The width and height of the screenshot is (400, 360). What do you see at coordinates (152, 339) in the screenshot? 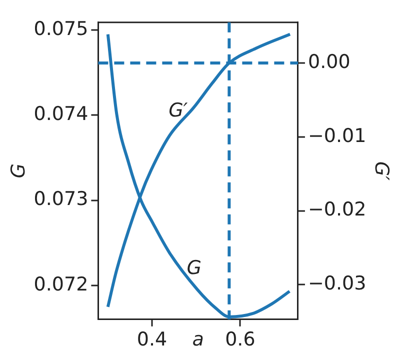
I see `x-tick-label: 0.4` at bounding box center [152, 339].